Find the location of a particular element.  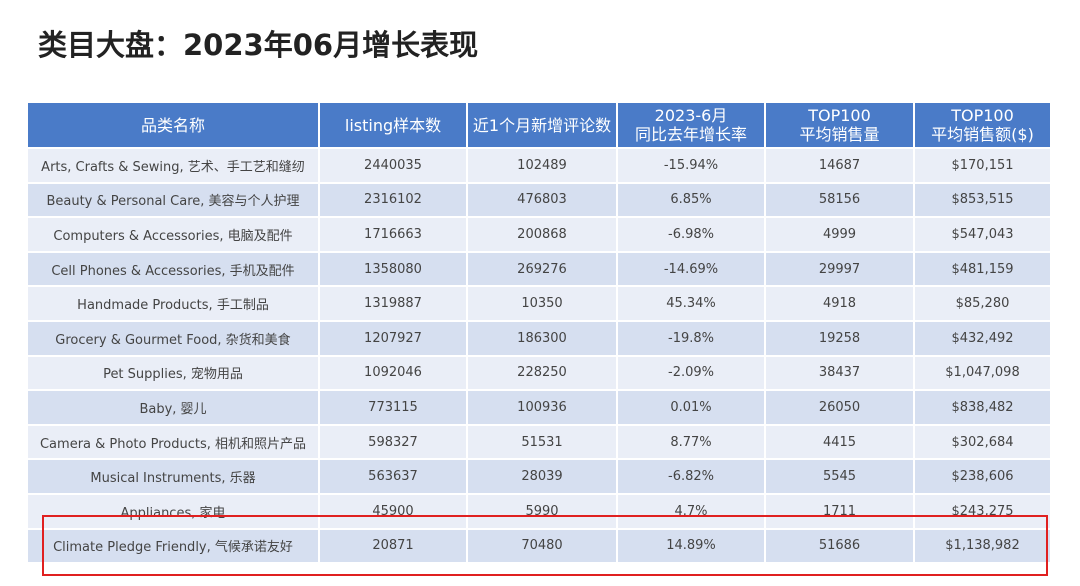

table-cell: 38437 is located at coordinates (840, 374).